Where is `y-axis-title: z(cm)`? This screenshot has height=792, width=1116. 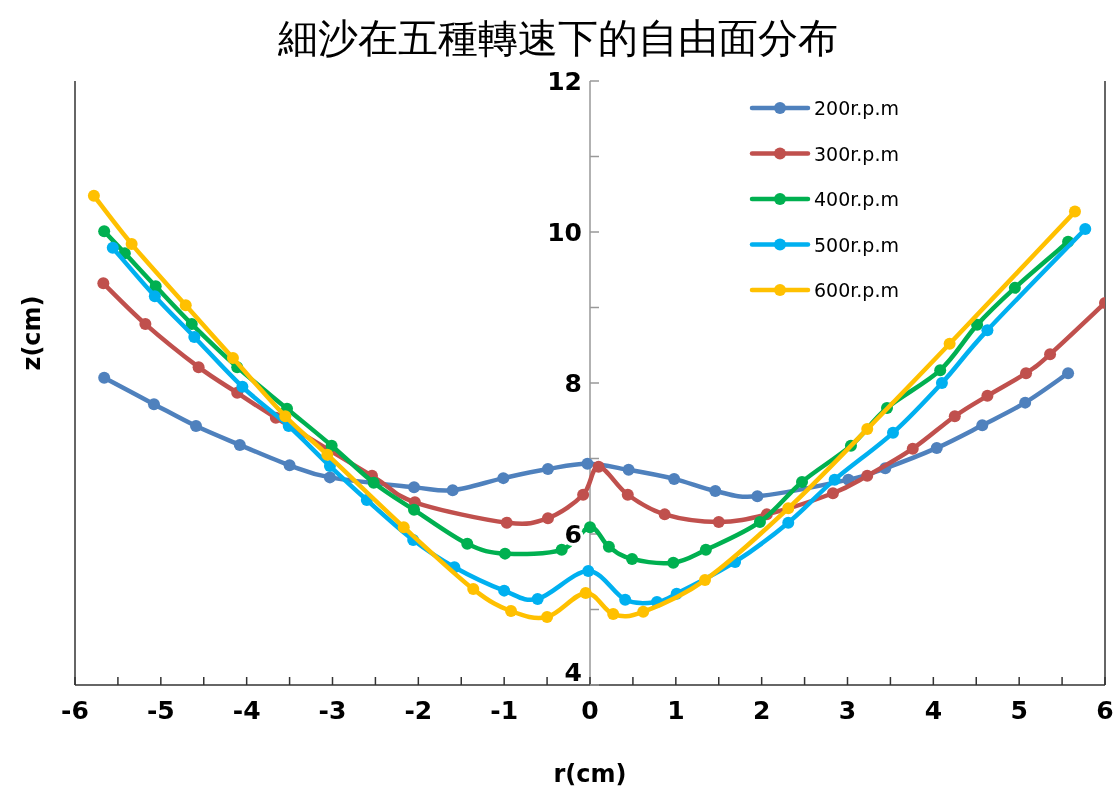
y-axis-title: z(cm) is located at coordinates (32, 333).